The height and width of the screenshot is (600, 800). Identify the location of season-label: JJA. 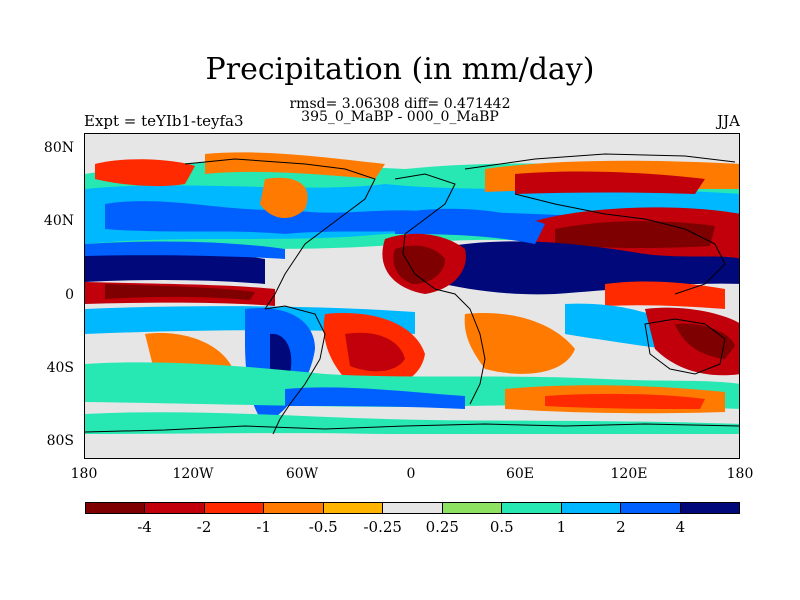
(728, 121).